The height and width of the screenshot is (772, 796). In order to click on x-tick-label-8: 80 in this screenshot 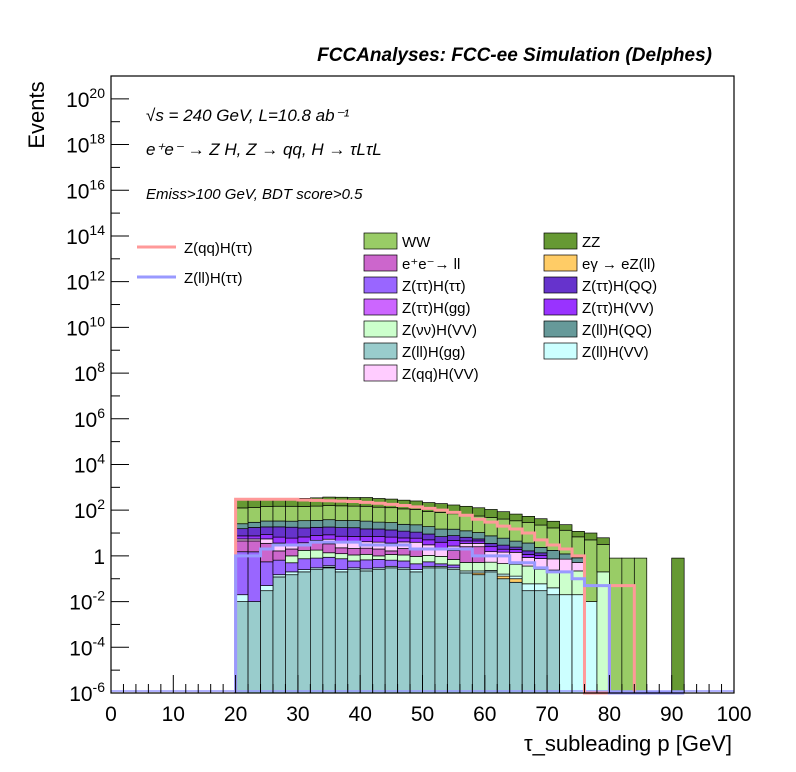, I will do `click(609, 714)`.